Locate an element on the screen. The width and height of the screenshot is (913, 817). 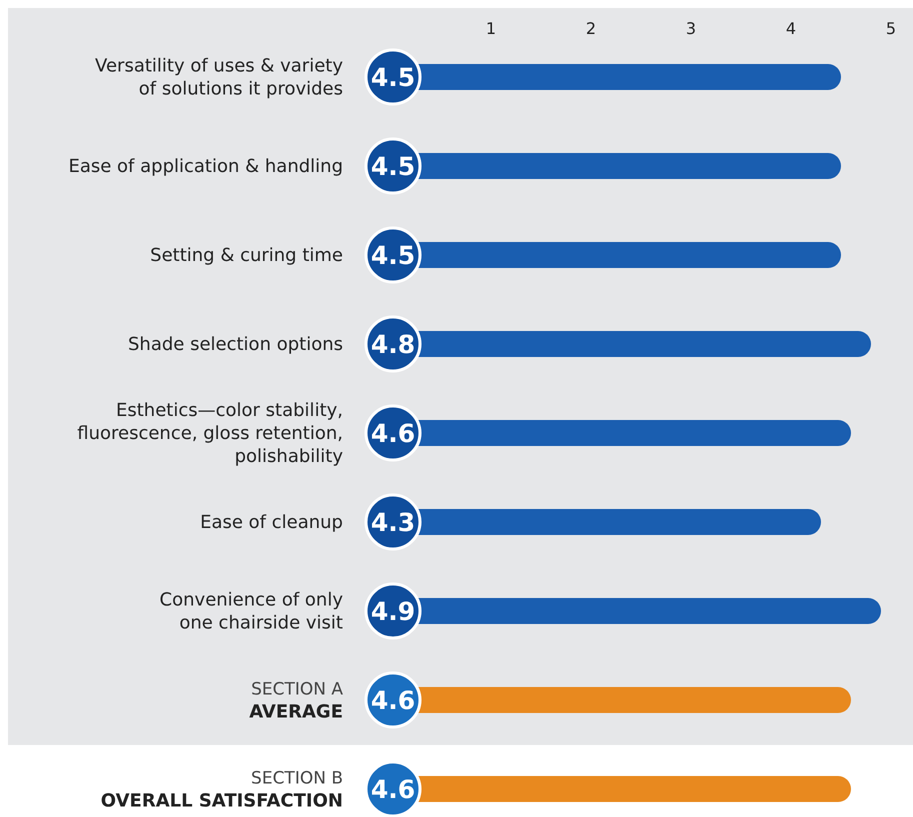
x-tick-label: 2 is located at coordinates (591, 28).